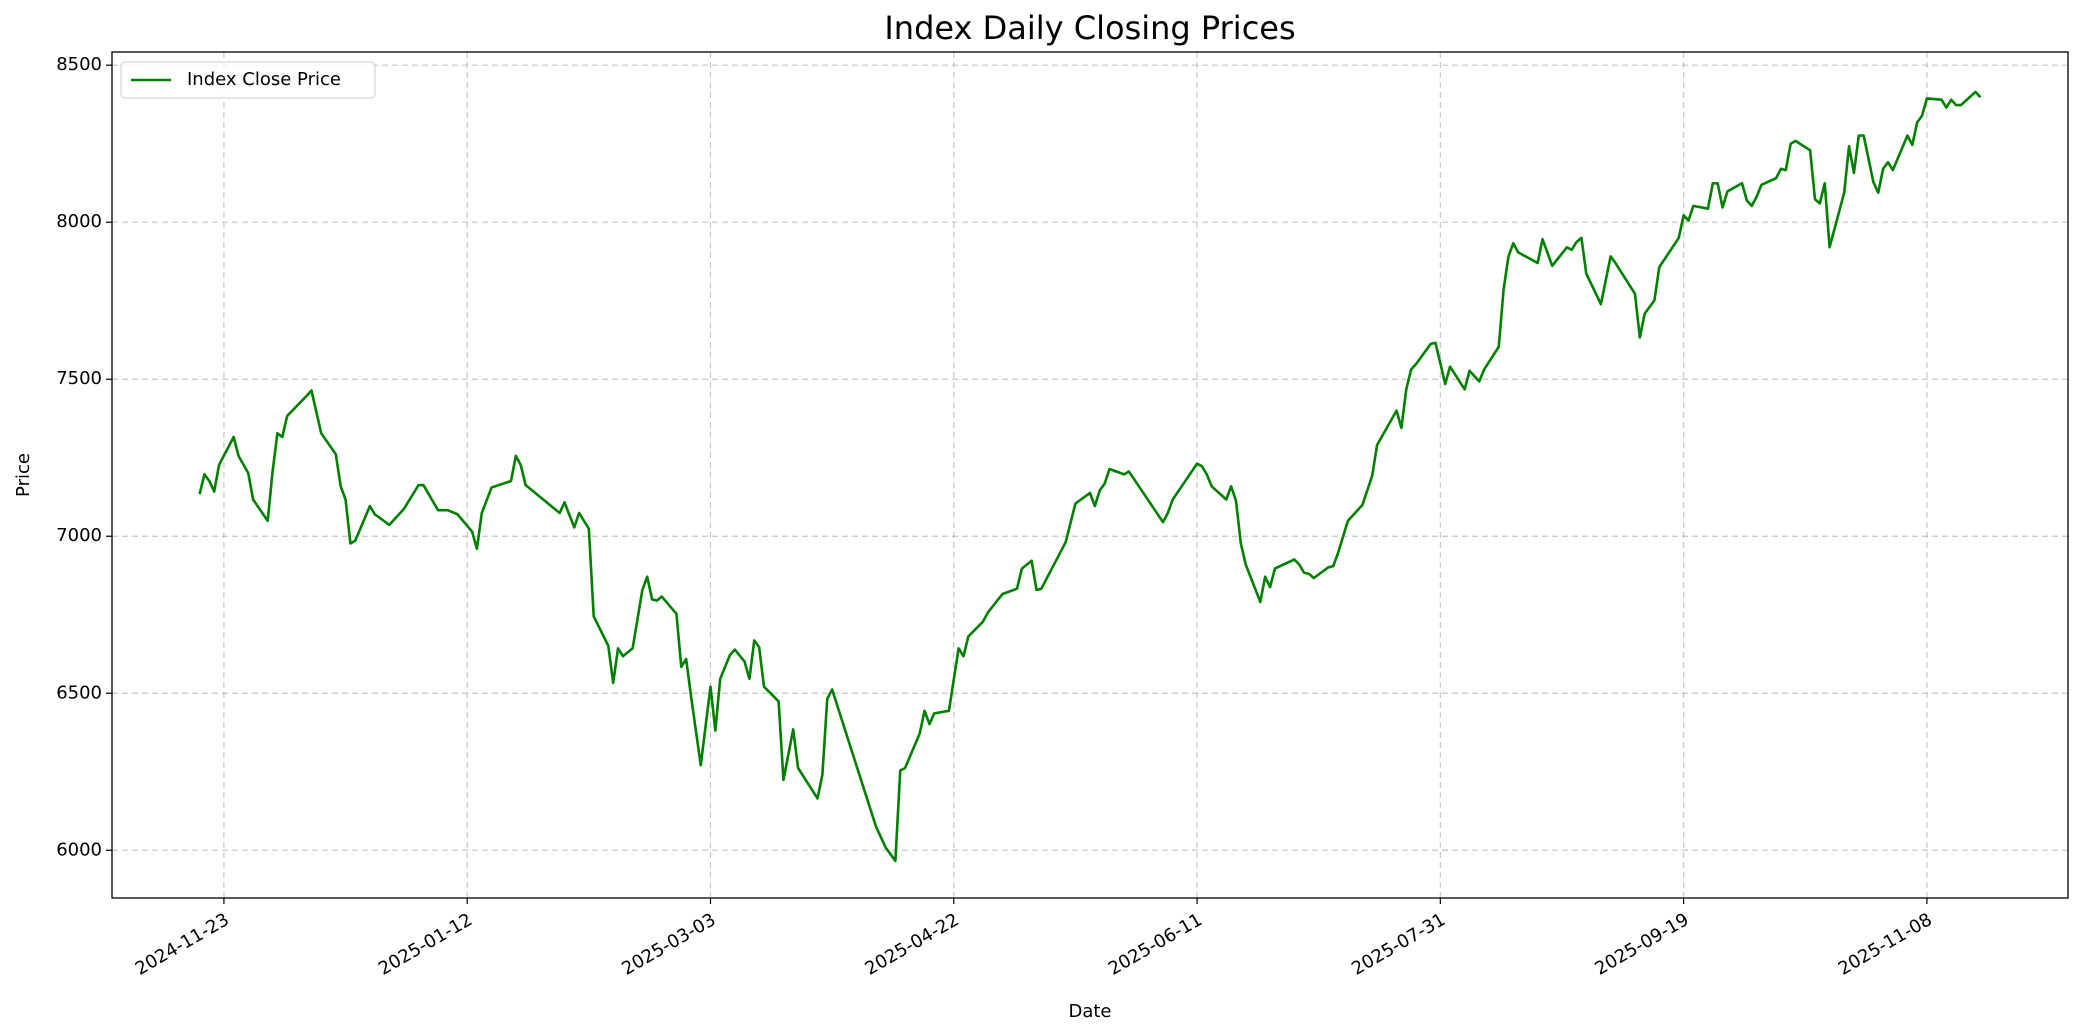 The height and width of the screenshot is (1035, 2084). Describe the element at coordinates (79, 221) in the screenshot. I see `y-tick-label: 8000` at that location.